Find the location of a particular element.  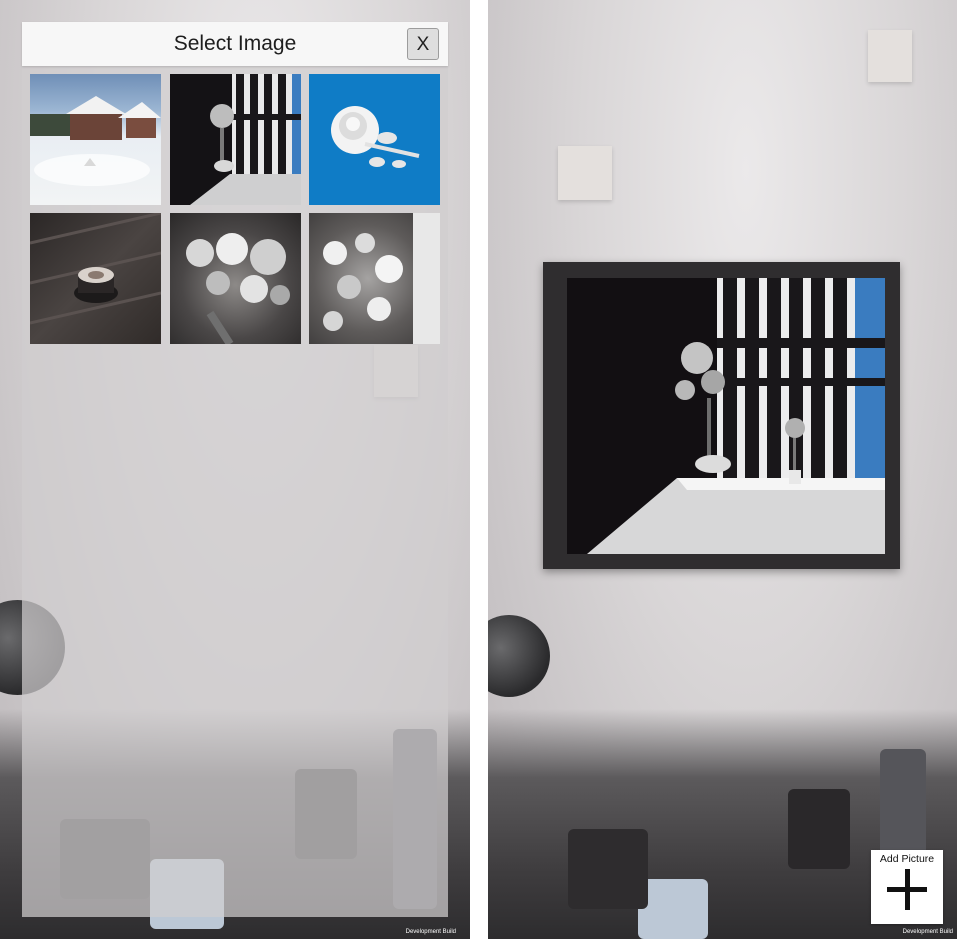

thumbnail-white-rose is located at coordinates (374, 139).